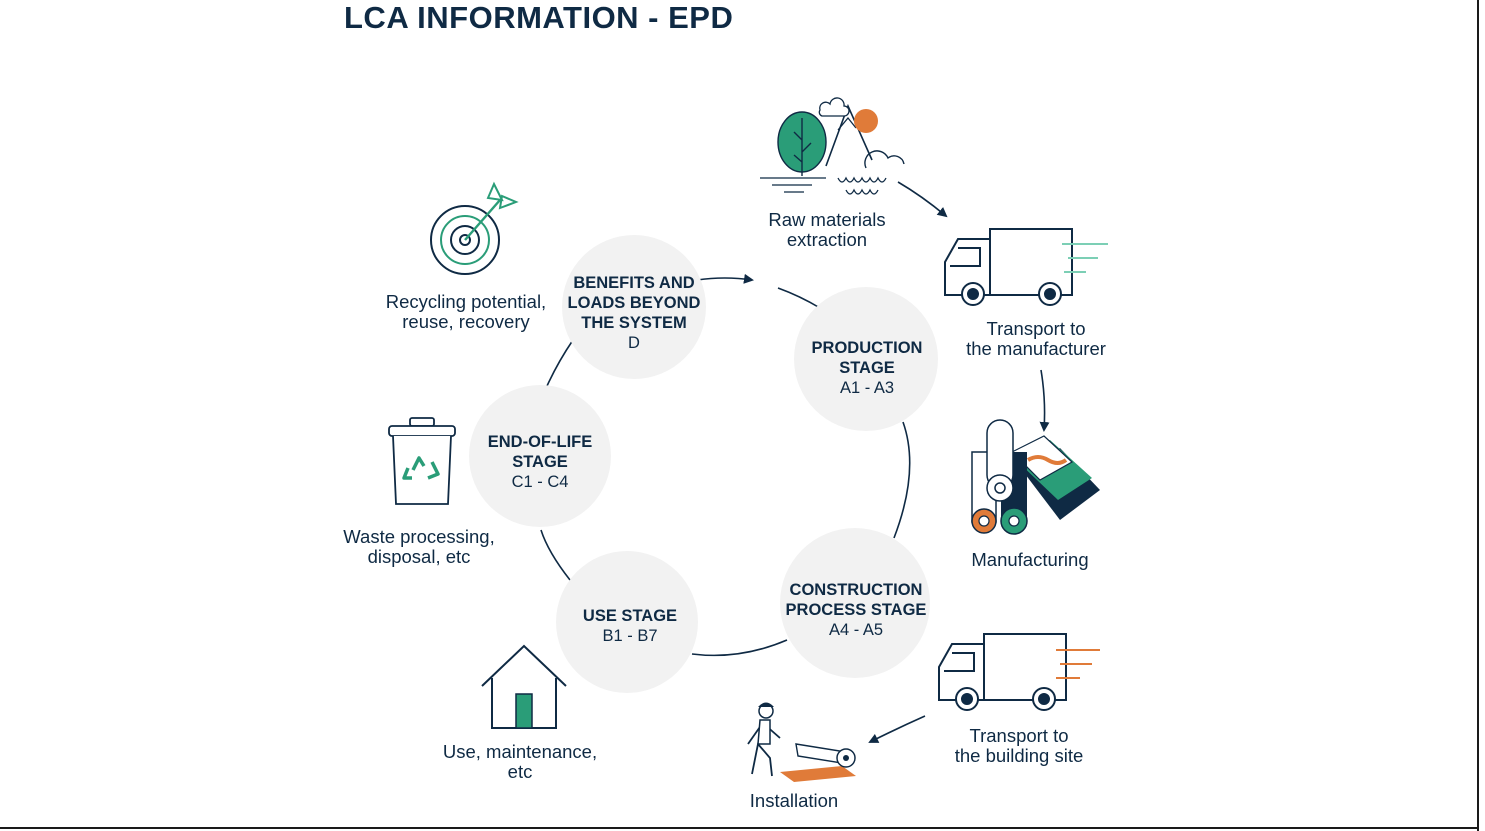 This screenshot has height=831, width=1485. I want to click on stage-label-production: PRODUCTION STAGE A1 - A3, so click(867, 368).